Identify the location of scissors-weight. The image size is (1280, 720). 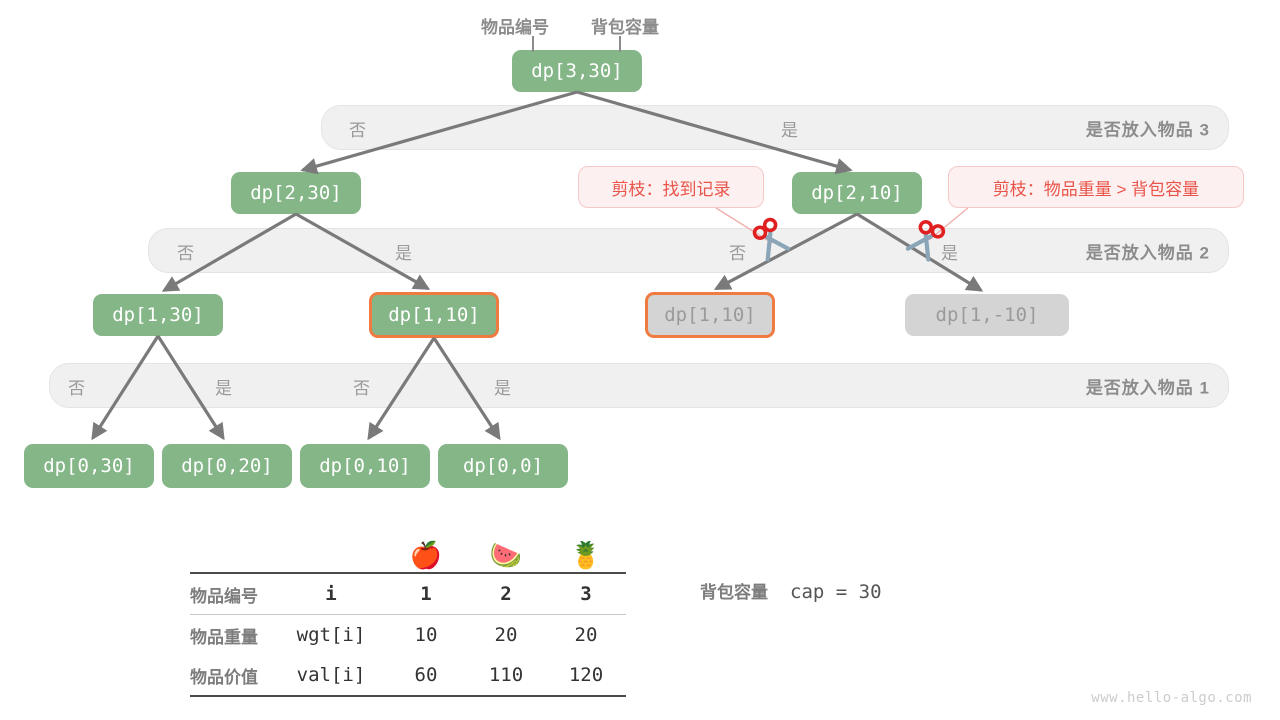
(925, 241).